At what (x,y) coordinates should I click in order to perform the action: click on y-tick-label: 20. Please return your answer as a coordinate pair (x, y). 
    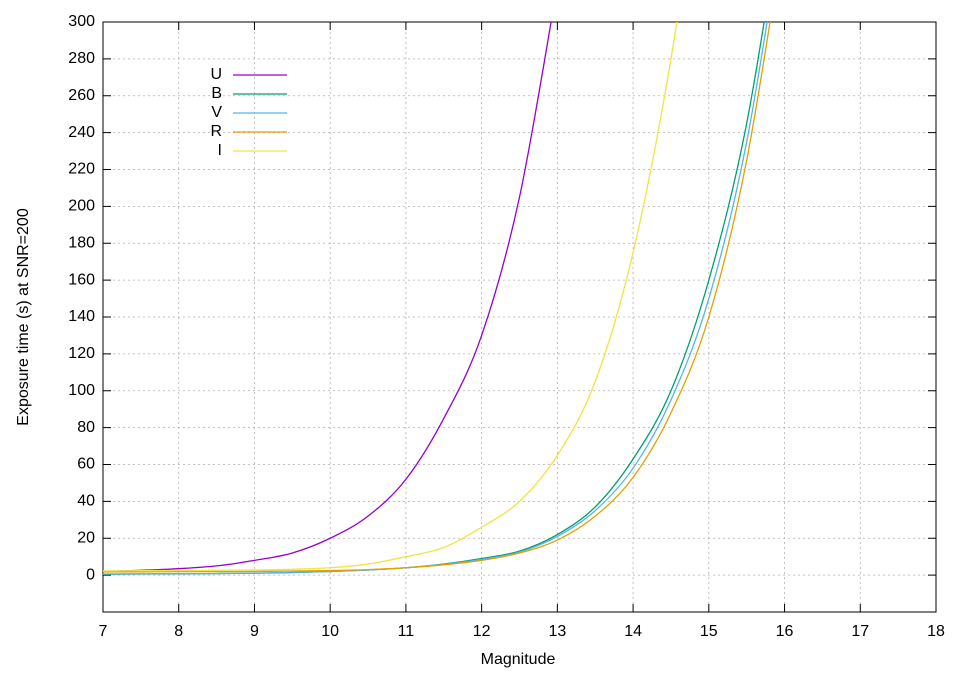
    Looking at the image, I should click on (86, 537).